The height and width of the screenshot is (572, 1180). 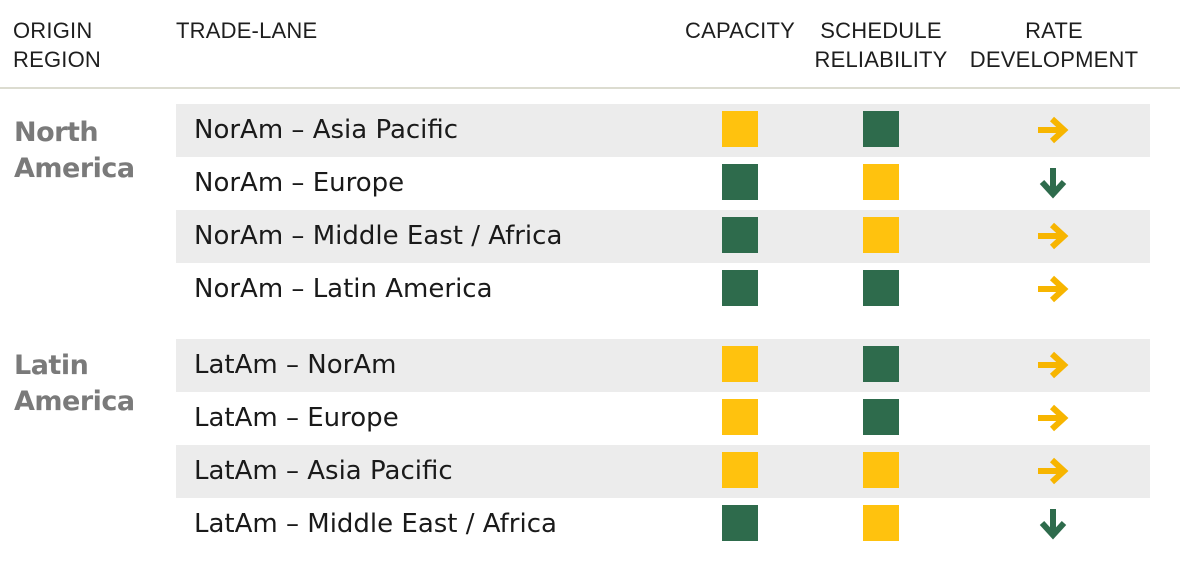 I want to click on trade-lane-label: LatAm – Middle East / Africa, so click(x=375, y=524).